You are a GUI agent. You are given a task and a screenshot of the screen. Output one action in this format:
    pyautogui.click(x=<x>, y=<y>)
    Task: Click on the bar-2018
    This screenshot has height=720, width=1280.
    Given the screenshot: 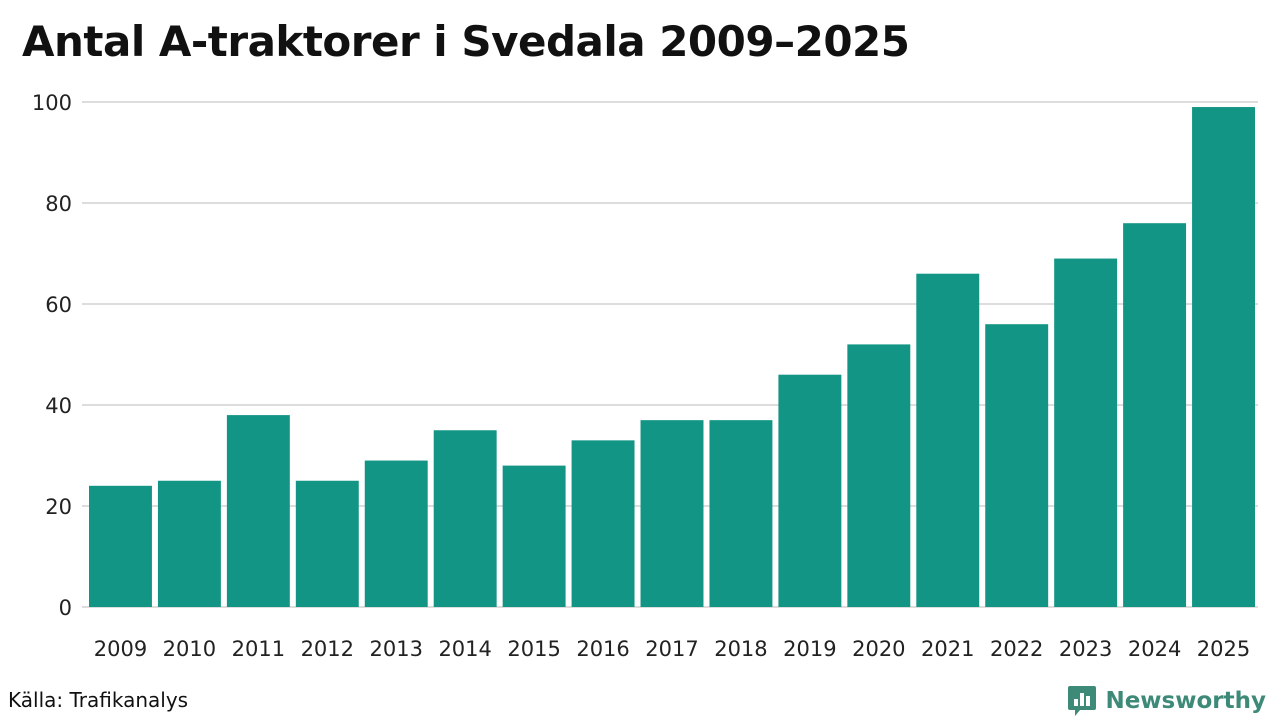 What is the action you would take?
    pyautogui.click(x=741, y=513)
    